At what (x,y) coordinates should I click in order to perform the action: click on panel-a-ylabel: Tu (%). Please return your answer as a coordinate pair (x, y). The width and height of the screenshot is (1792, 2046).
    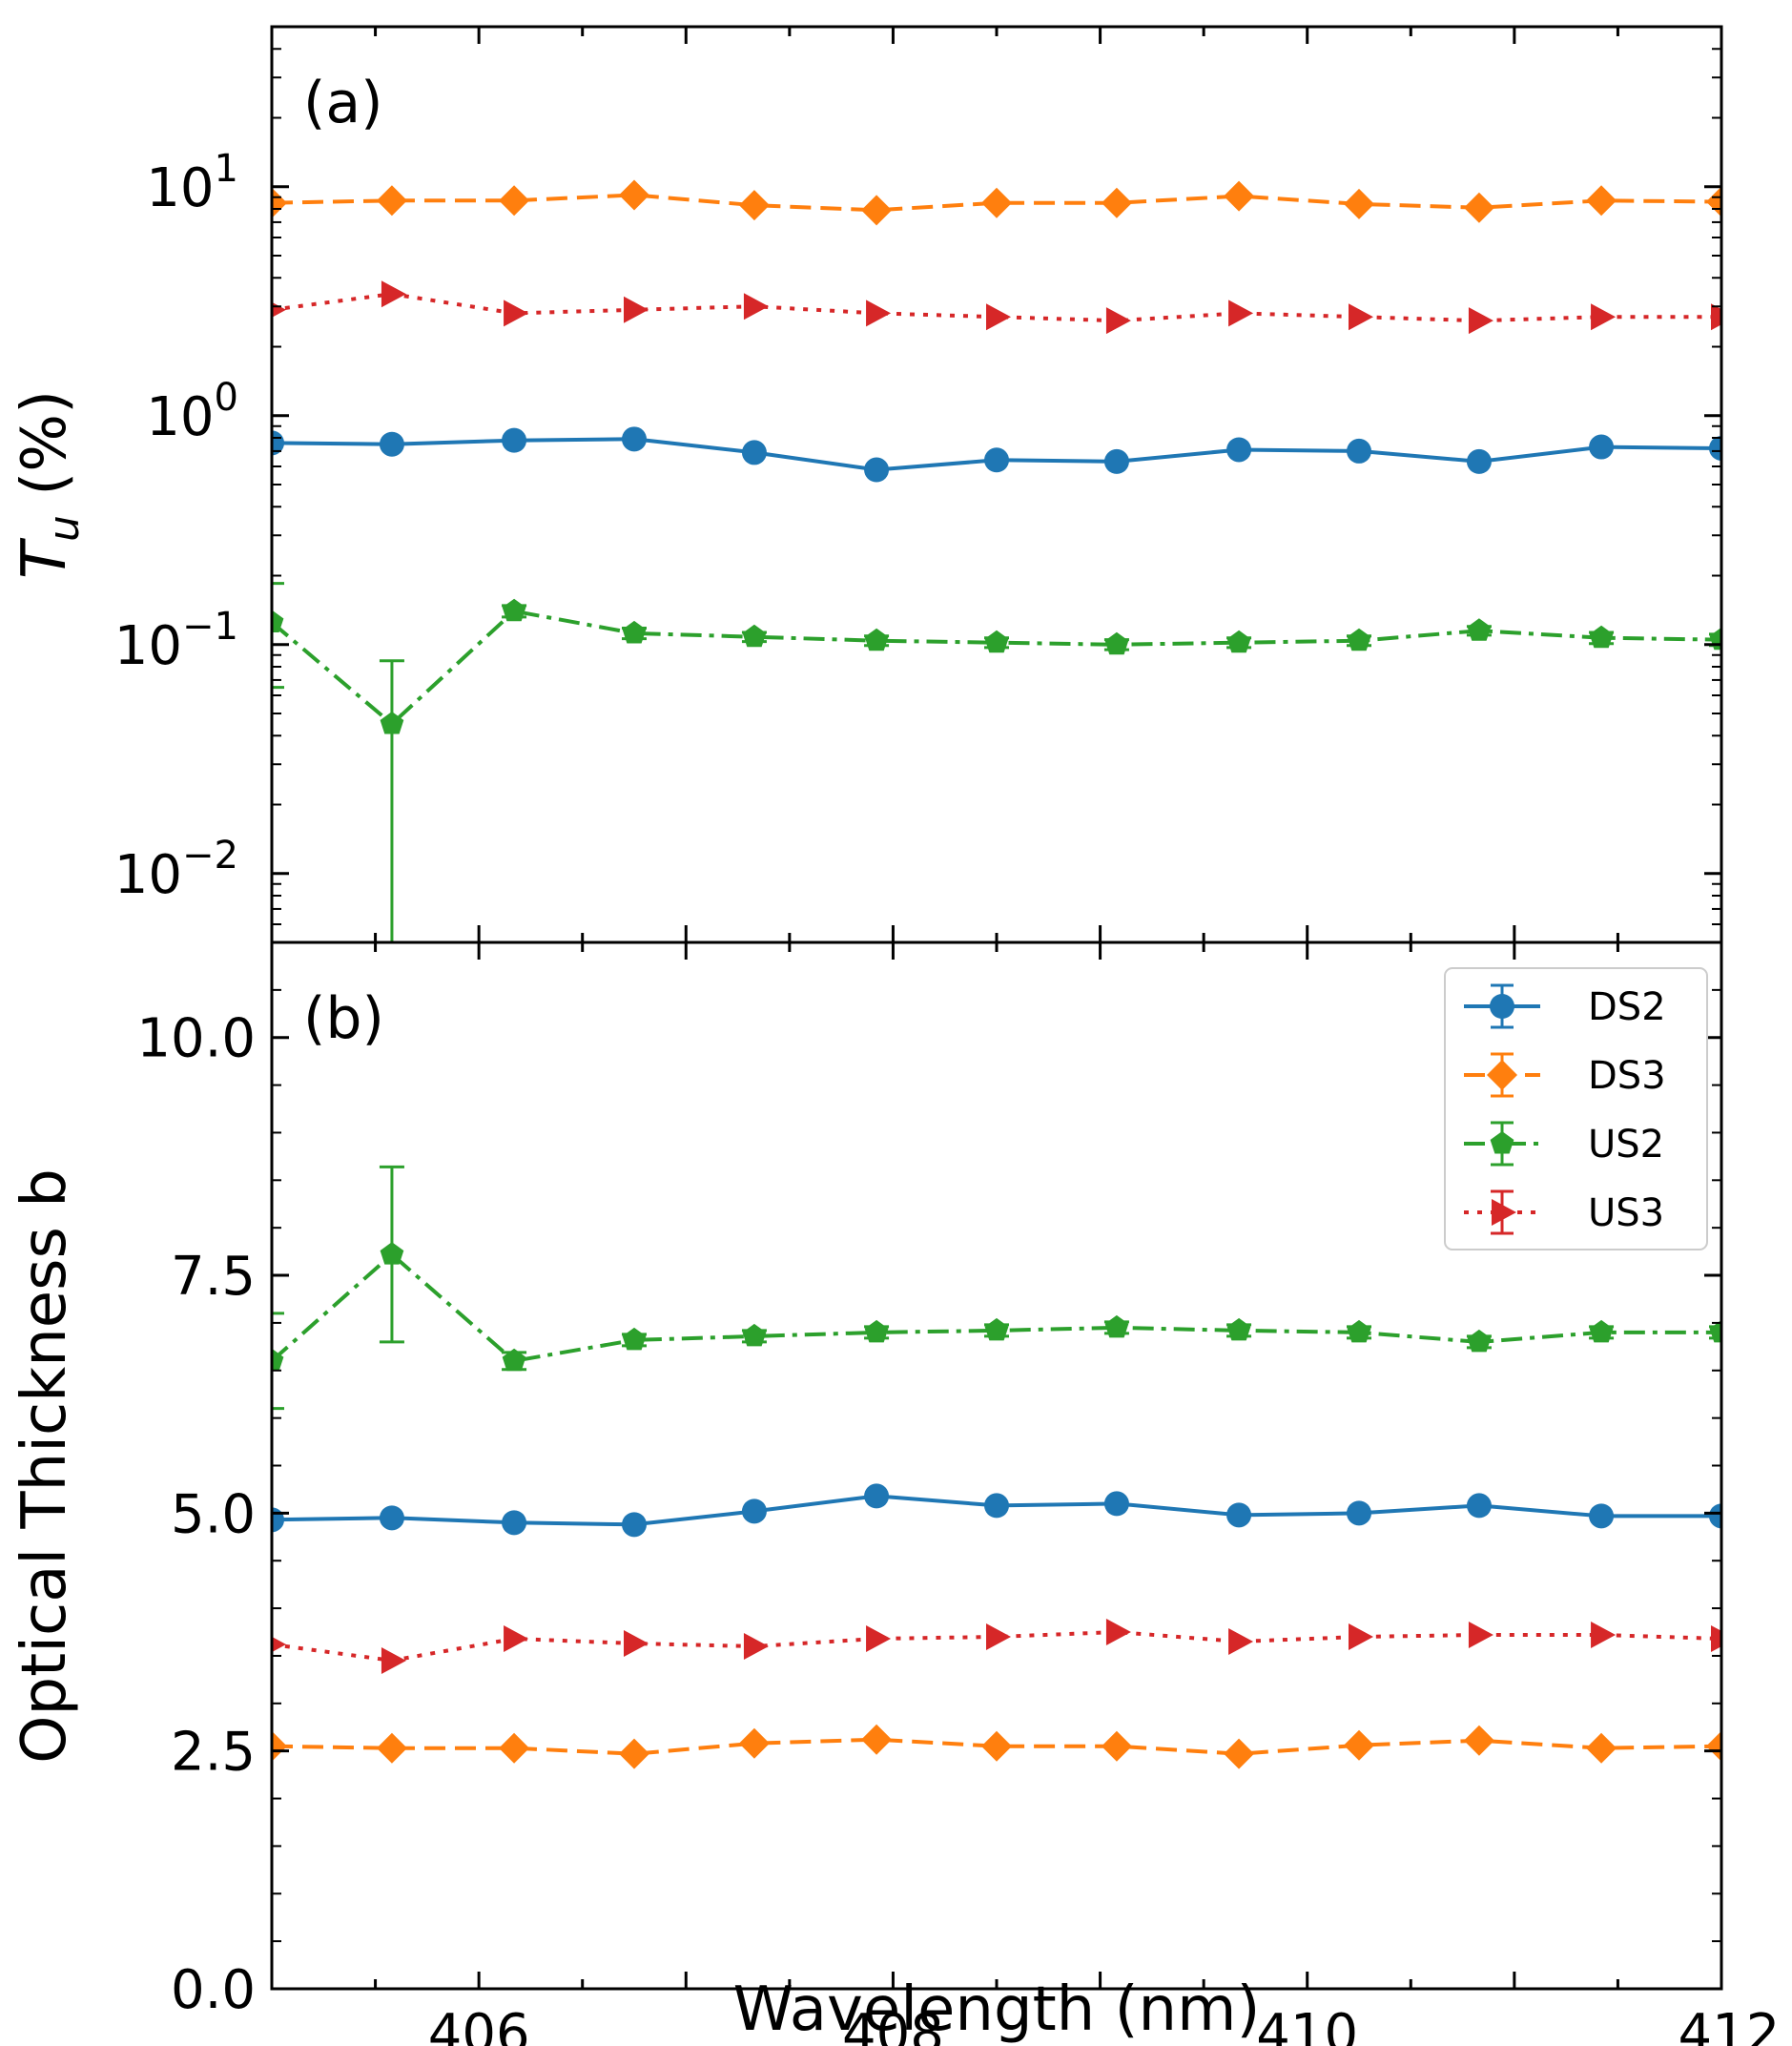
    Looking at the image, I should click on (49, 484).